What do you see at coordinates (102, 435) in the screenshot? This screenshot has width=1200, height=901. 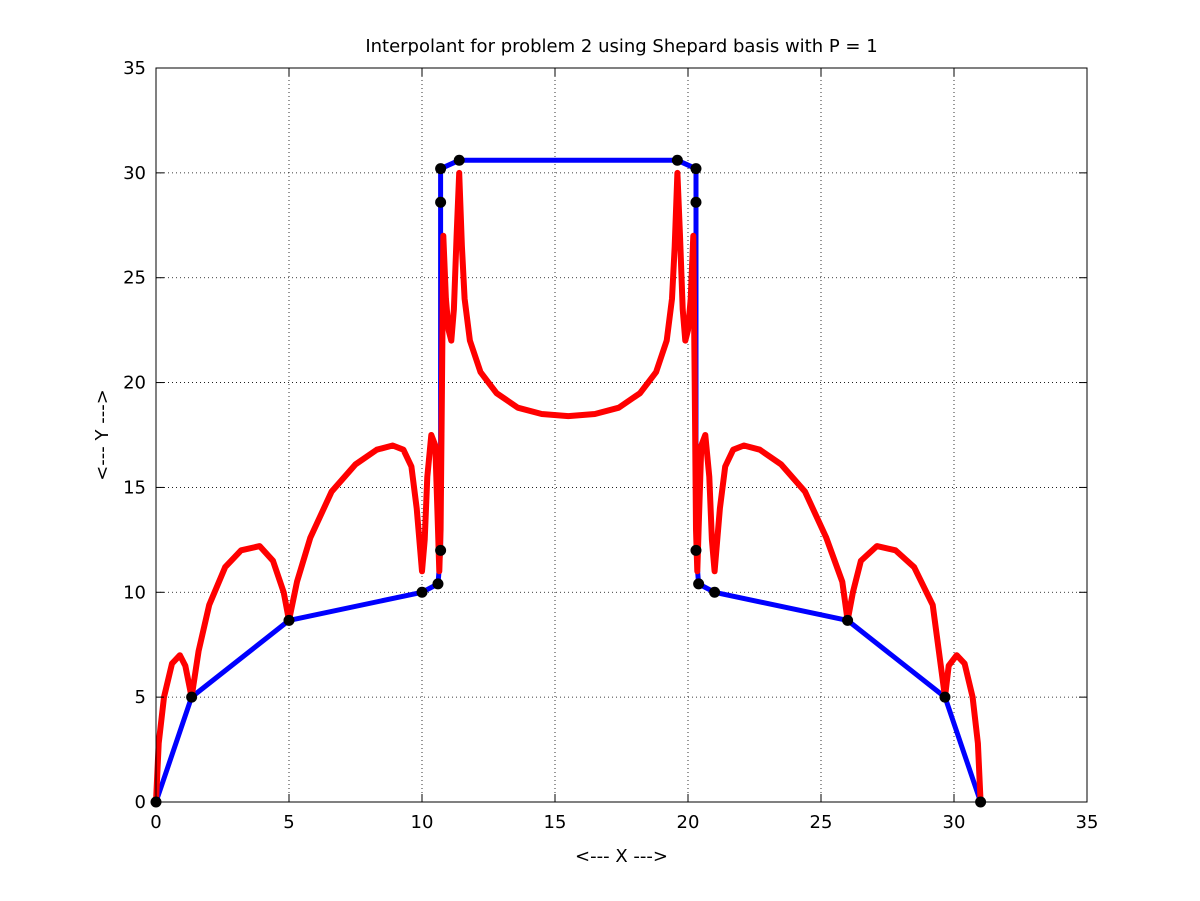 I see `y-axis-label: <--- Y --->` at bounding box center [102, 435].